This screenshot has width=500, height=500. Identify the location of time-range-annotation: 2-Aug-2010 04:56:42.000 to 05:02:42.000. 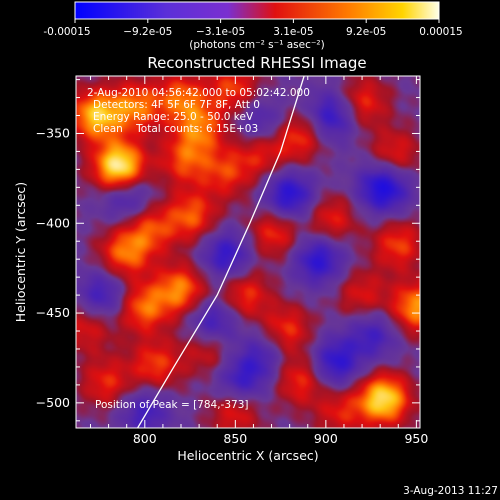
(198, 93).